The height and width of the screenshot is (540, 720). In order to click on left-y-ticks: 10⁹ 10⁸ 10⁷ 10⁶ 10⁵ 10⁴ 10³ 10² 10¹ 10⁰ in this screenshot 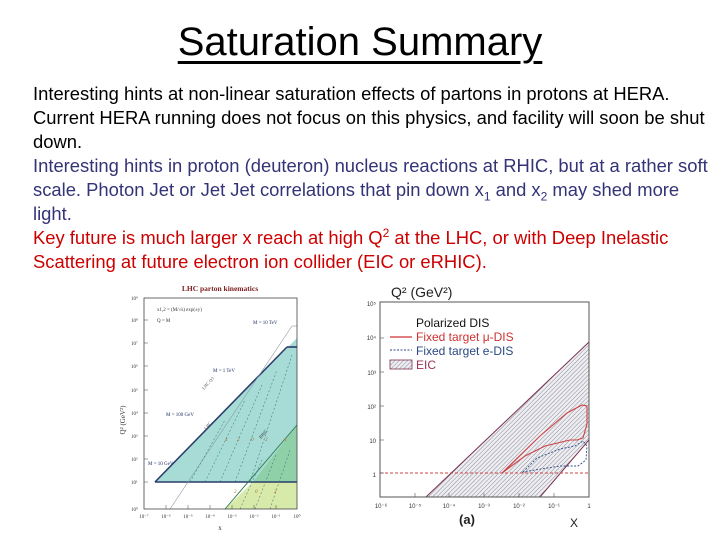, I will do `click(134, 404)`.